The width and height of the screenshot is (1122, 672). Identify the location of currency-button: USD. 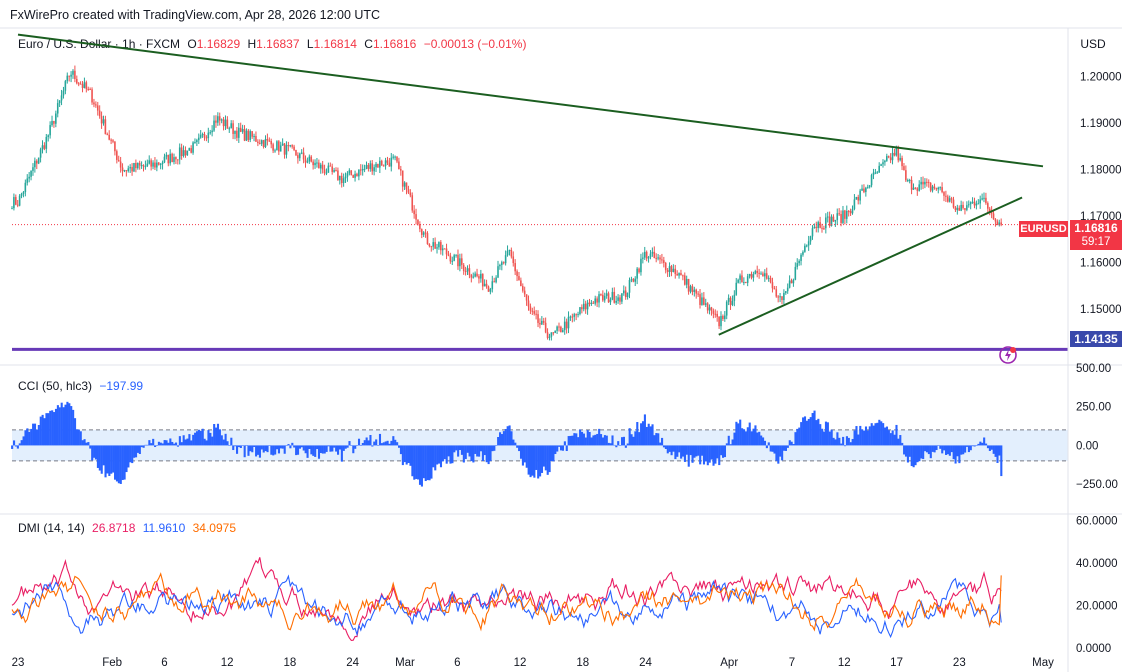
(1093, 44).